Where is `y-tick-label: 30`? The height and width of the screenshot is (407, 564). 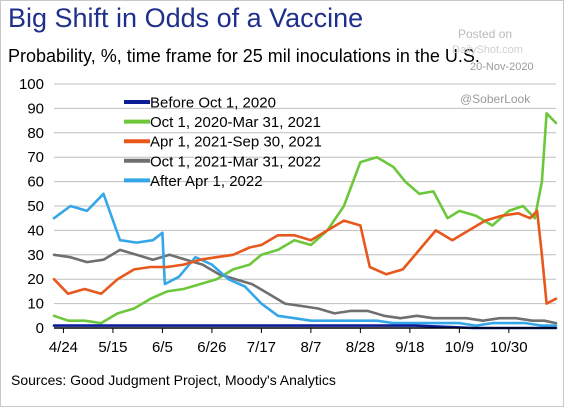 y-tick-label: 30 is located at coordinates (35, 255).